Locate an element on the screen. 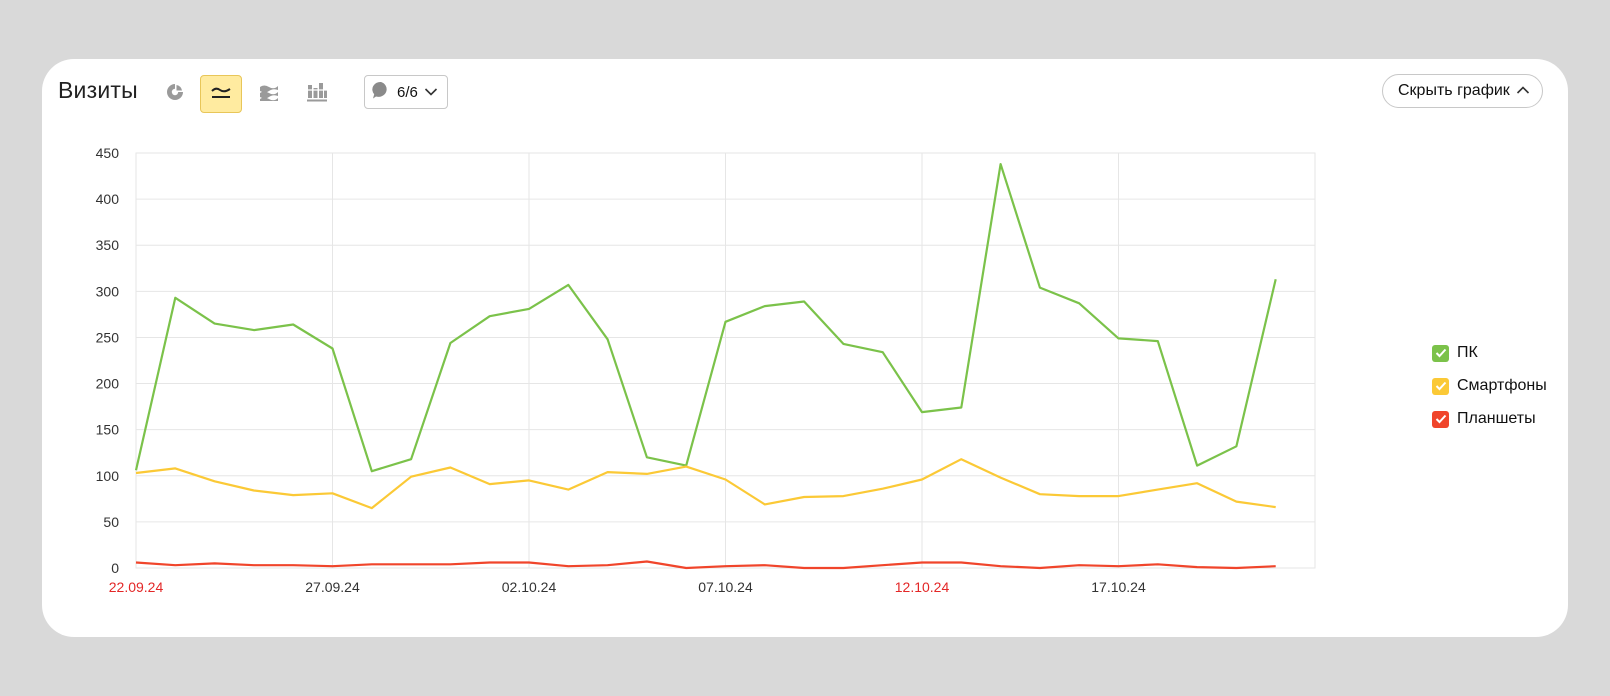  y-tick-label: 450 is located at coordinates (108, 153).